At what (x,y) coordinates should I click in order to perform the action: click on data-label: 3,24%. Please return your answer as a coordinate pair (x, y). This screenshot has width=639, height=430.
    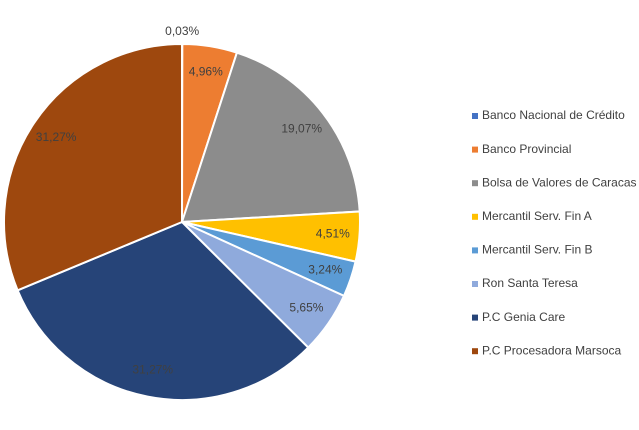
    Looking at the image, I should click on (325, 270).